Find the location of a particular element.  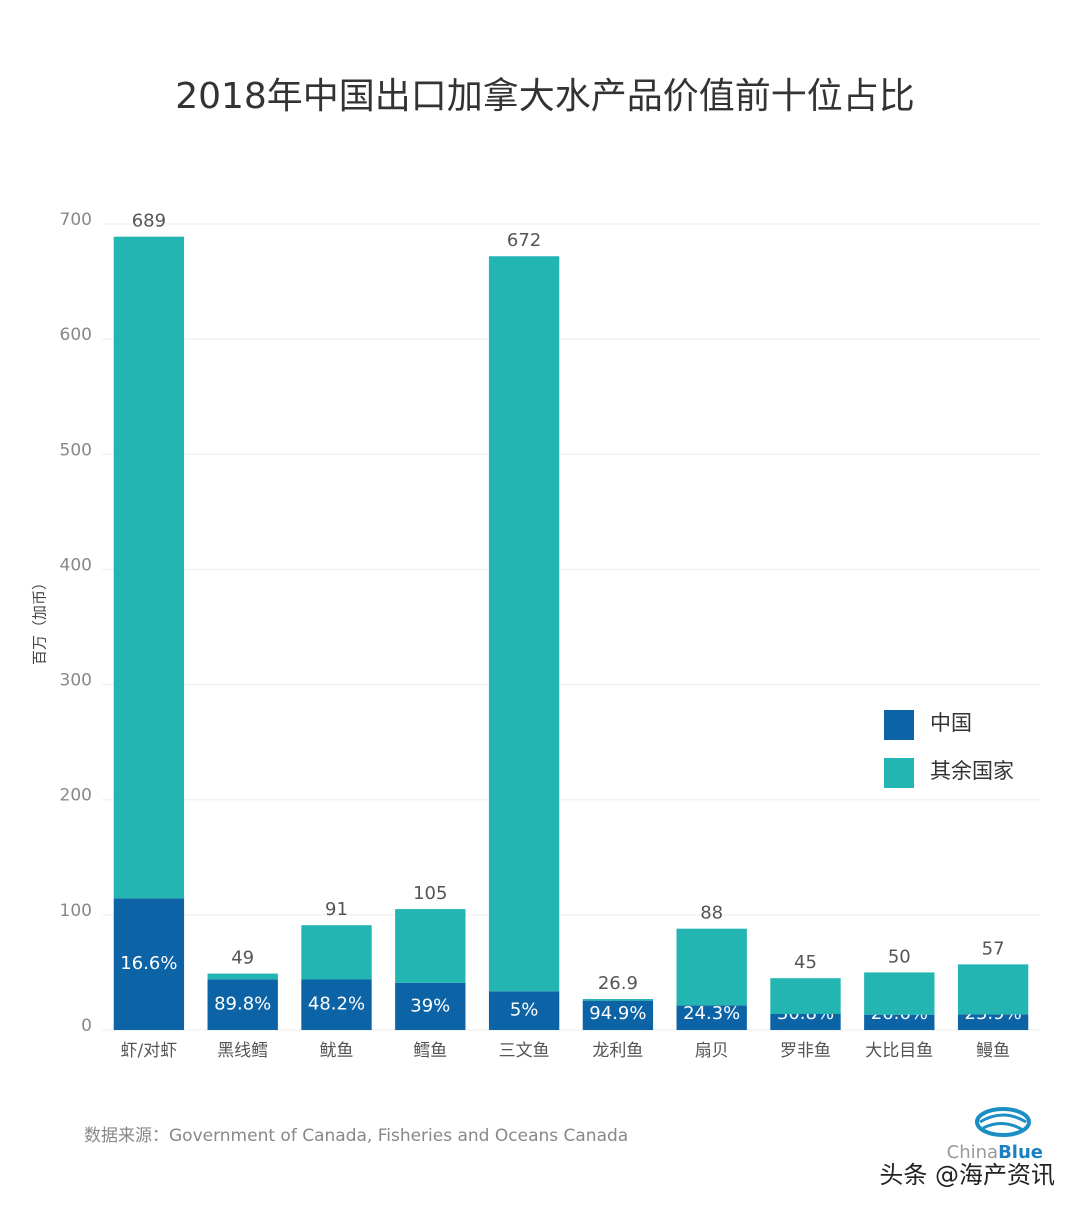

logo-icon is located at coordinates (1003, 1122).